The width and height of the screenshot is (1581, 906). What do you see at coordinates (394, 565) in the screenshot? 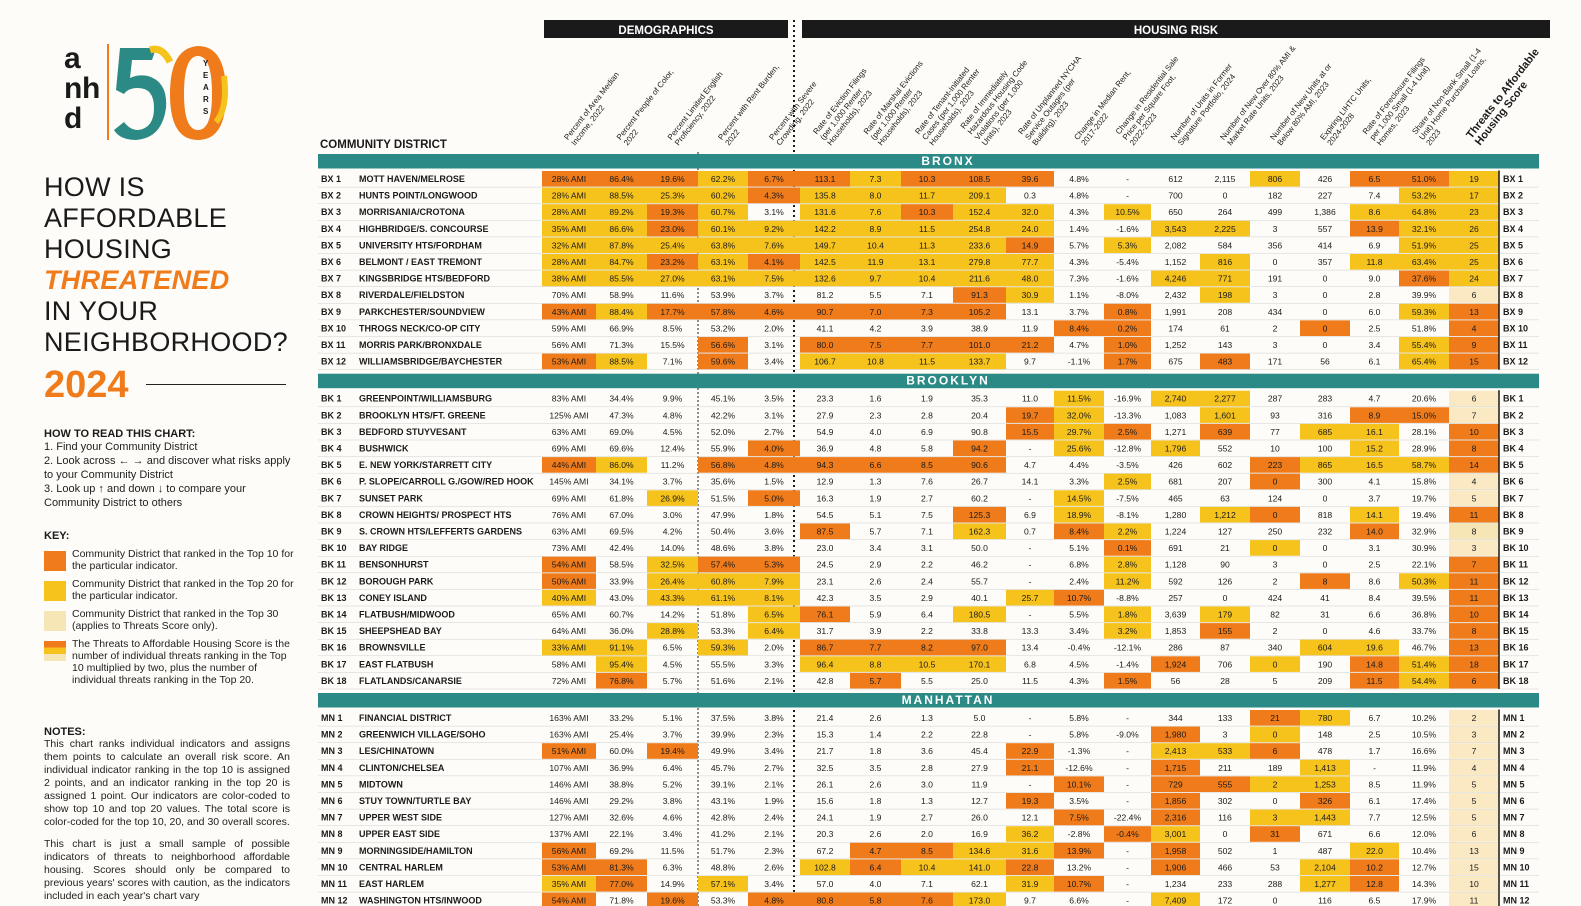
I see `district-name: BENSONHURST` at bounding box center [394, 565].